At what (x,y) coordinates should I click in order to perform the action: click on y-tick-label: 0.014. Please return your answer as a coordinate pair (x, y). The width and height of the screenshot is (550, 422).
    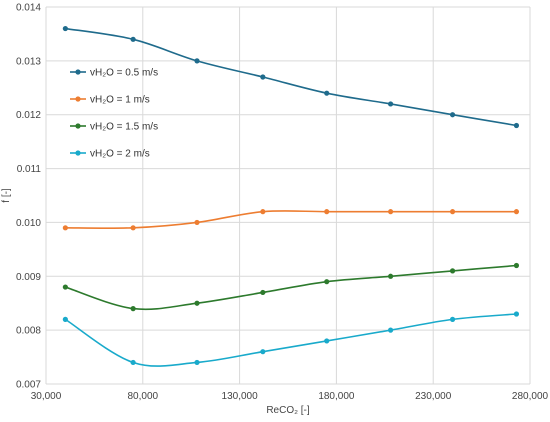
    Looking at the image, I should click on (28, 8).